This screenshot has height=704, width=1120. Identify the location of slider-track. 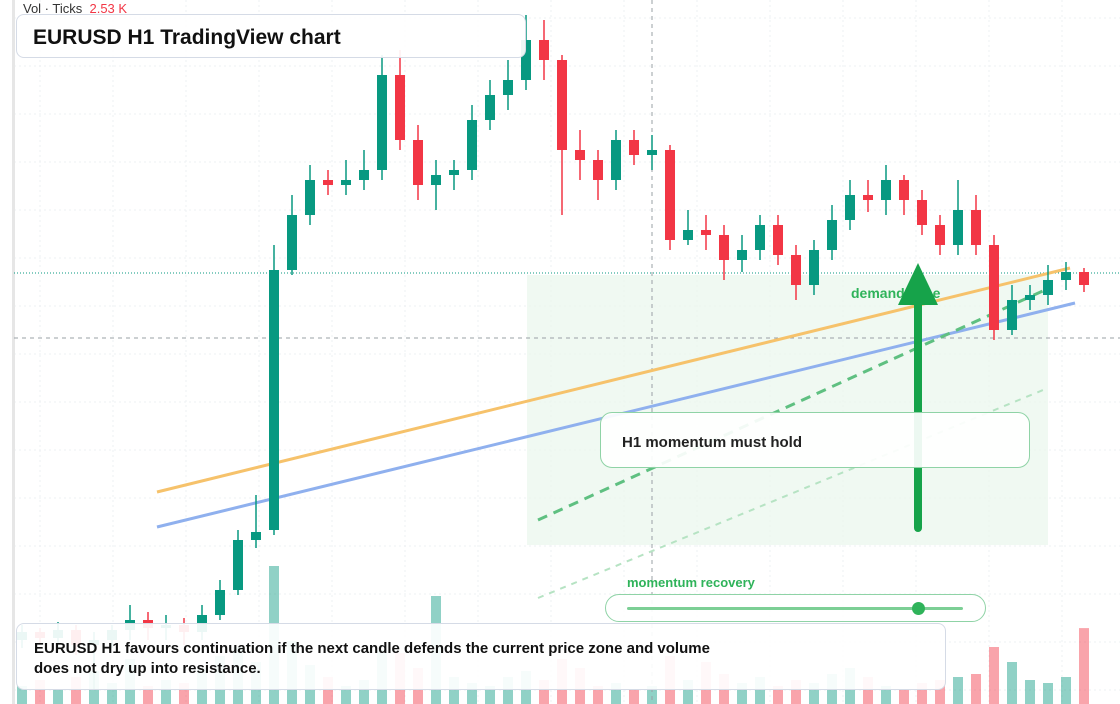
(795, 608).